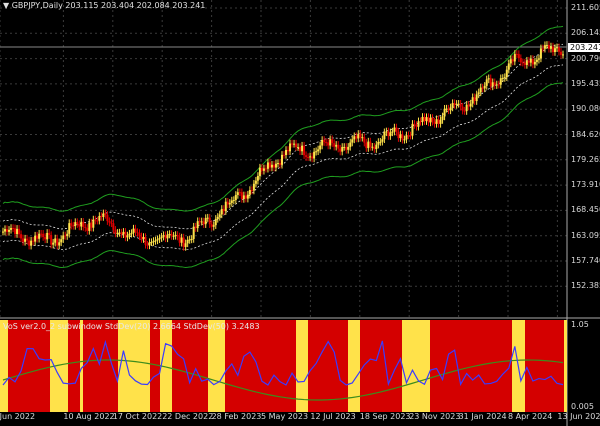 This screenshot has height=426, width=600. Describe the element at coordinates (530, 416) in the screenshot. I see `date-tick-label: 8 Apr 2024` at that location.